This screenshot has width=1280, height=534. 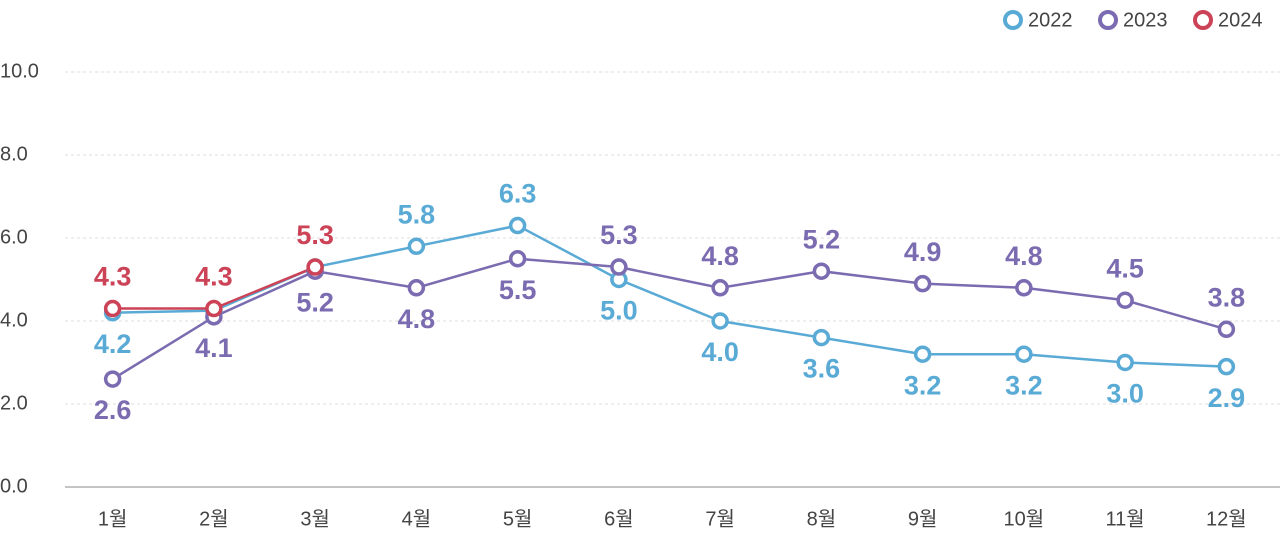 What do you see at coordinates (14, 486) in the screenshot?
I see `y-tick-label: 0.0` at bounding box center [14, 486].